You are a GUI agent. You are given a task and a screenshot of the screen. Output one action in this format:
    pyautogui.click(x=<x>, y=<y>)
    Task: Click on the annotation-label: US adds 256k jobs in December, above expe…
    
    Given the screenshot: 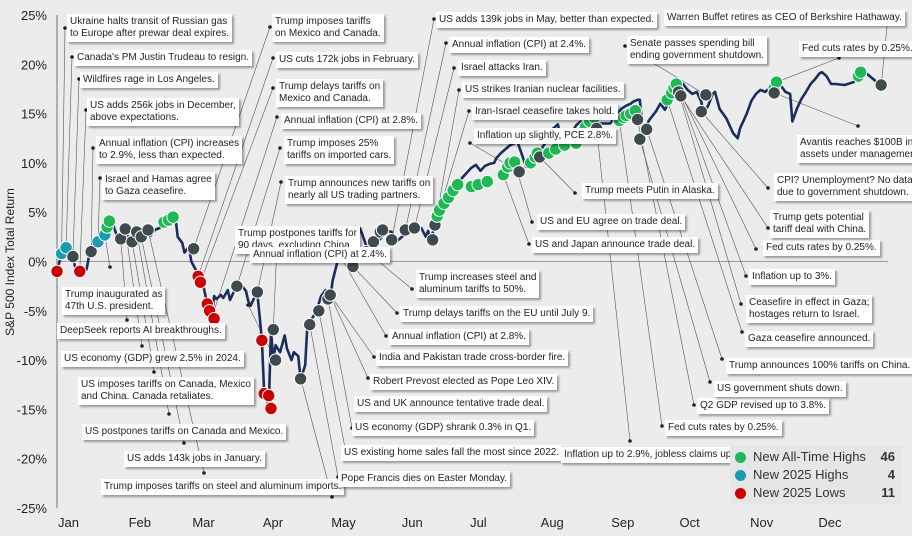 What is the action you would take?
    pyautogui.click(x=163, y=112)
    